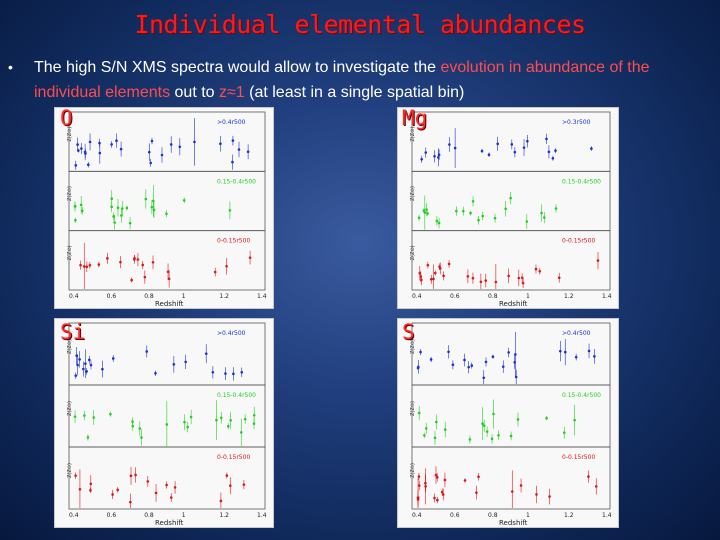 This screenshot has height=540, width=720. Describe the element at coordinates (149, 296) in the screenshot. I see `x-tick-label: 0.8` at that location.